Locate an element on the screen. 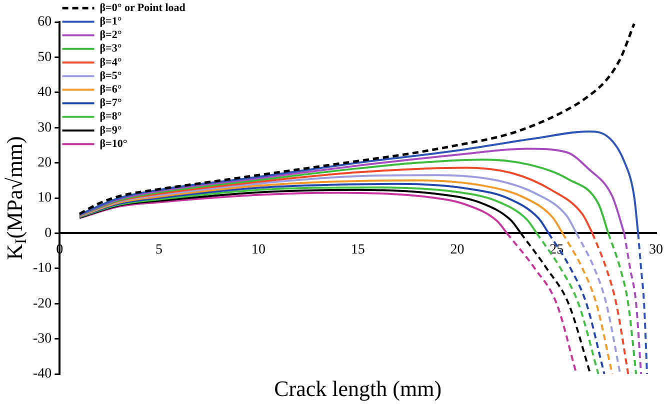 This screenshot has width=666, height=412. y-tick-label: 10 is located at coordinates (45, 198).